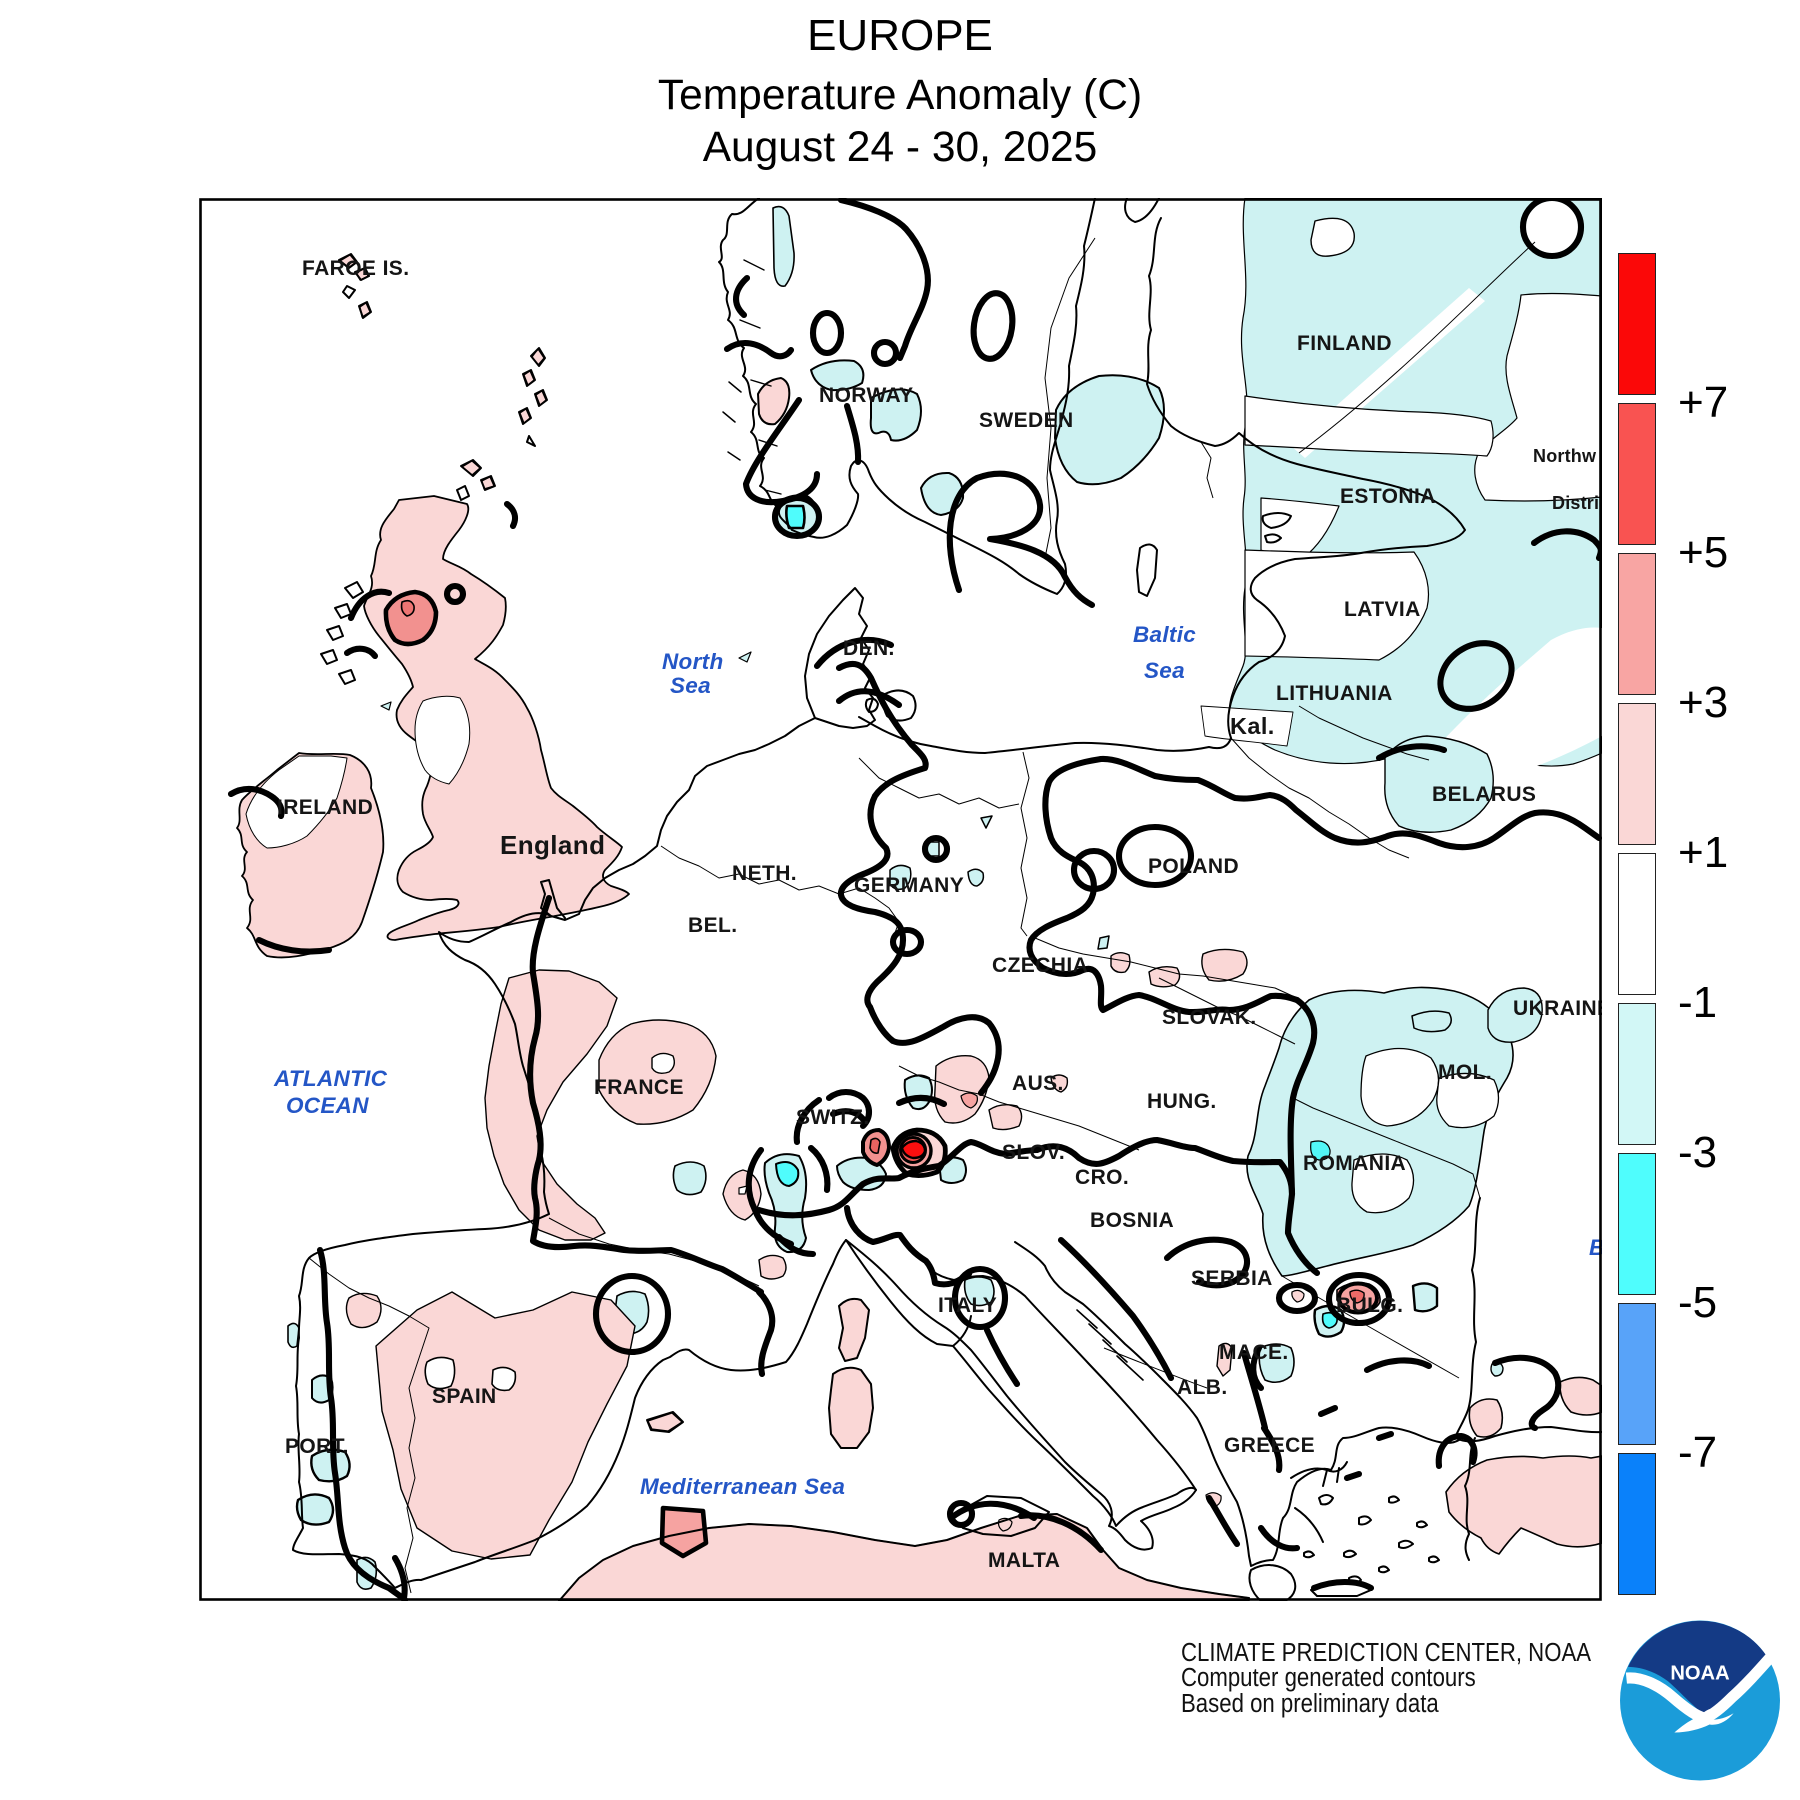 This screenshot has height=1800, width=1800. Describe the element at coordinates (1102, 1177) in the screenshot. I see `svg-text: CRO.` at that location.